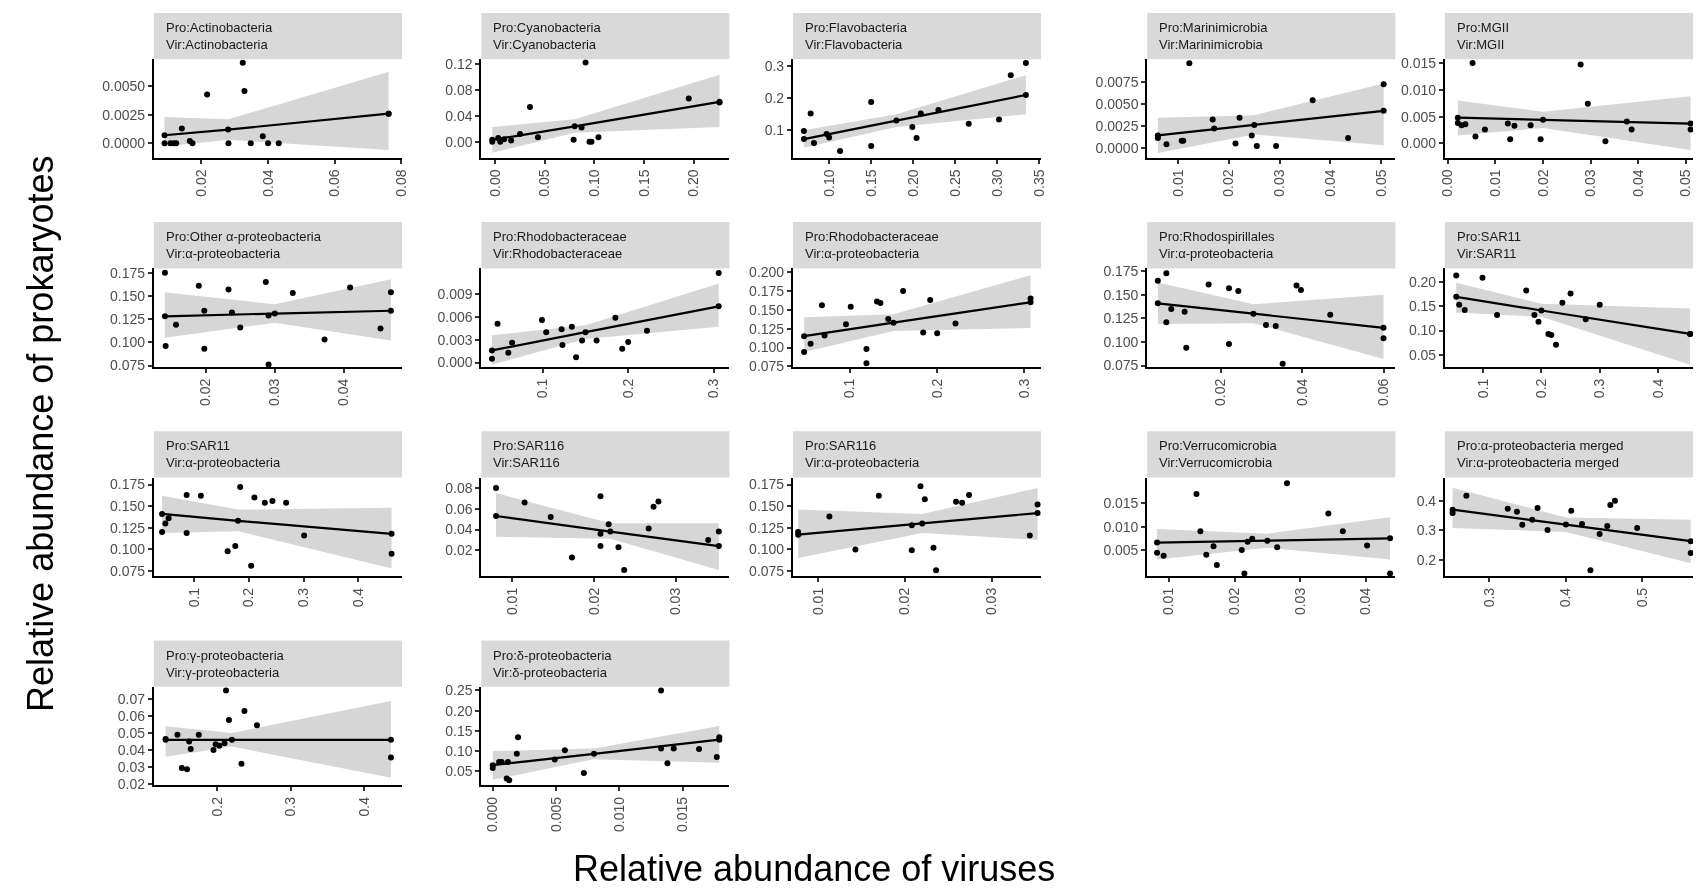 The height and width of the screenshot is (896, 1704). Describe the element at coordinates (1218, 454) in the screenshot. I see `chart-title: Pro:Verrucomicrobia Vir:Verrucomicrobia` at that location.